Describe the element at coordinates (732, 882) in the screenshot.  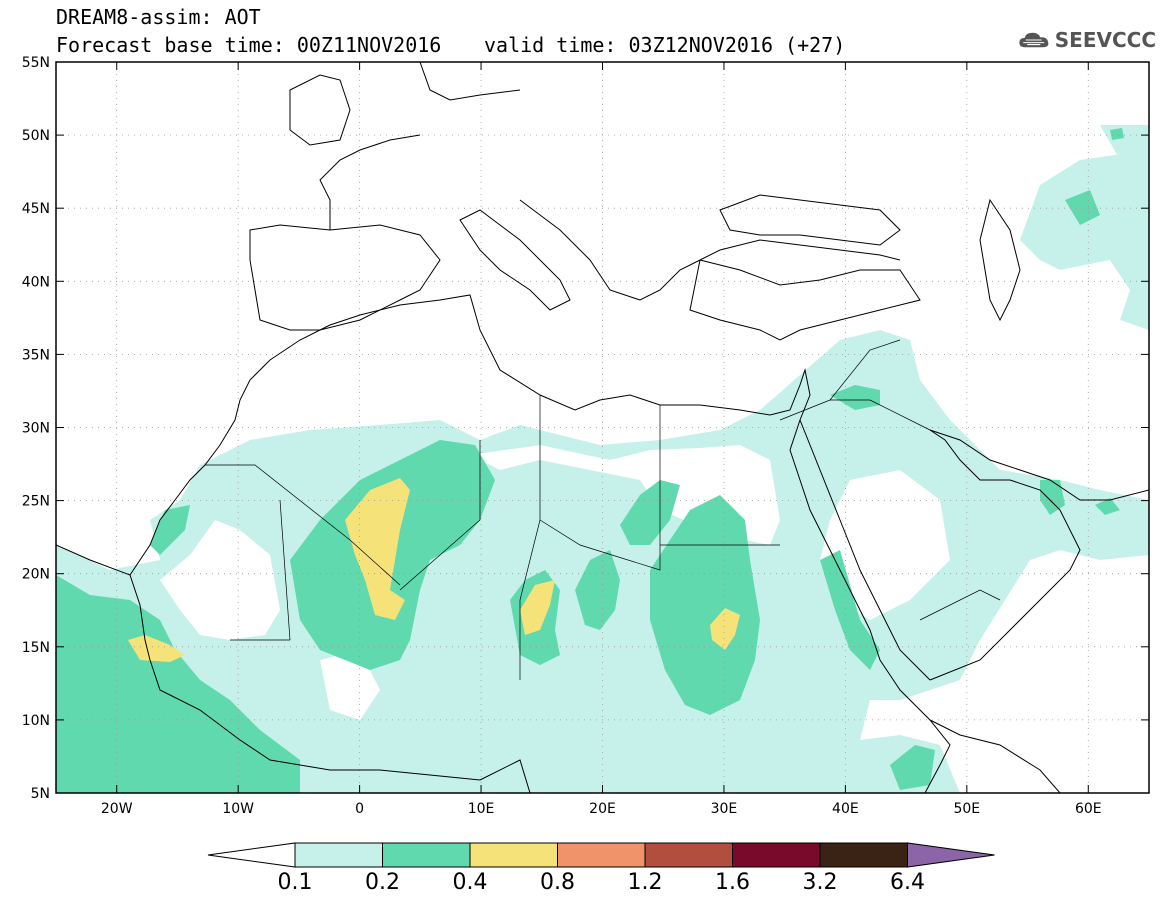
I see `colorbar-level-label: 1.6` at that location.